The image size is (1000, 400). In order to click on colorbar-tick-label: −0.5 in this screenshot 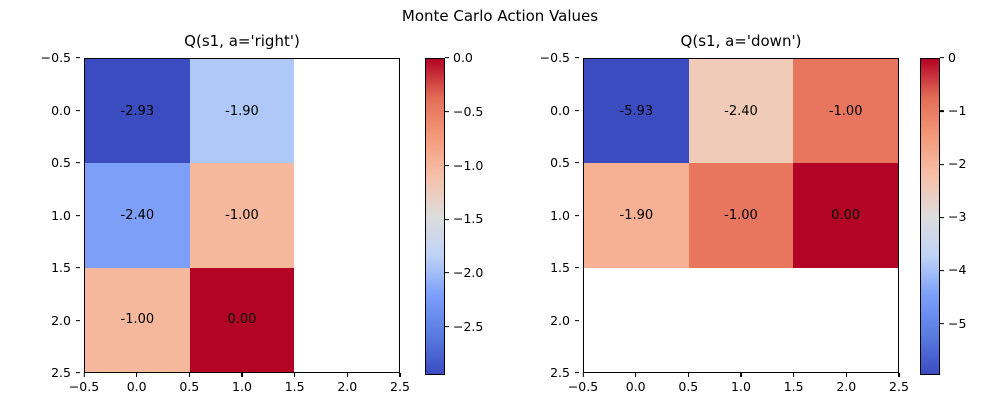, I will do `click(468, 111)`.